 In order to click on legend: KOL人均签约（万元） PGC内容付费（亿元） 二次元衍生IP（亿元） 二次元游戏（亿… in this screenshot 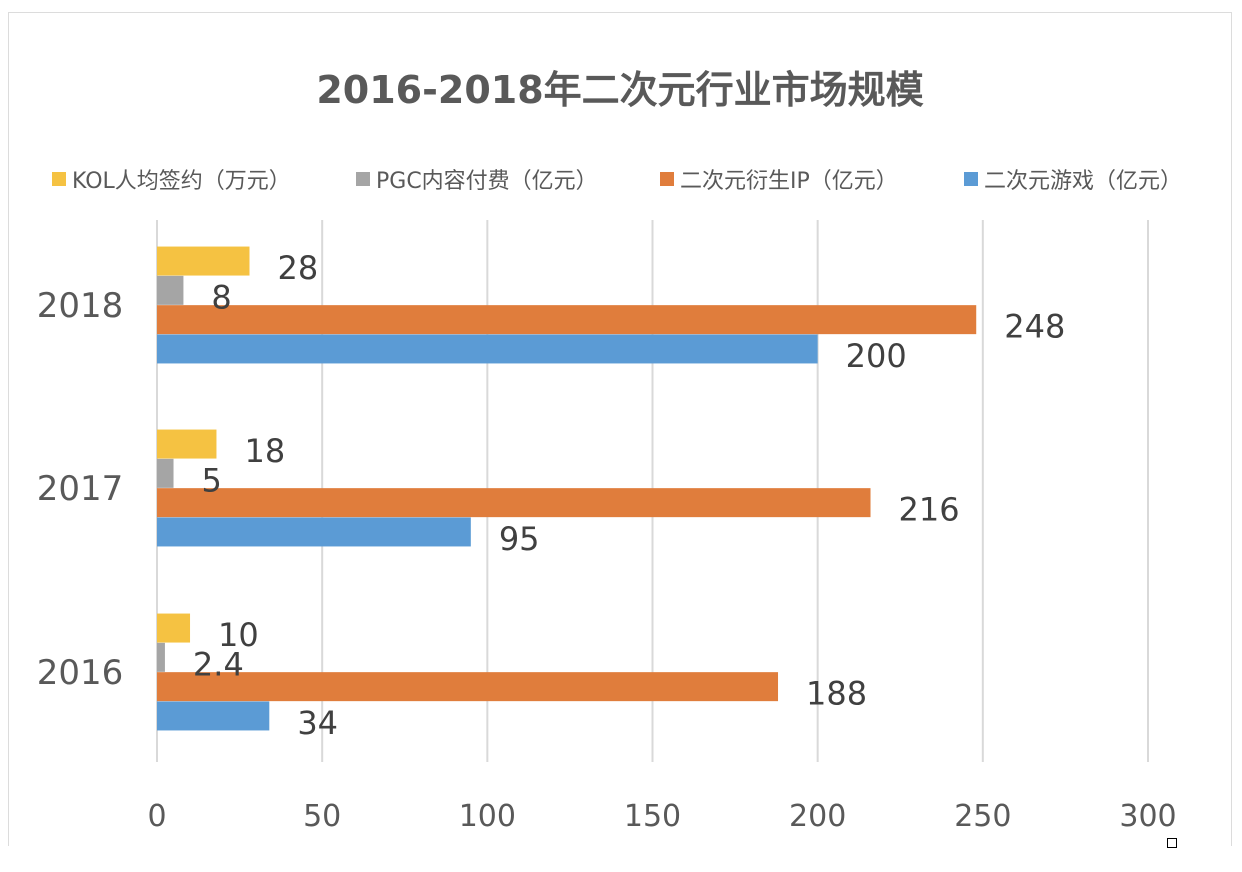, I will do `click(617, 181)`.